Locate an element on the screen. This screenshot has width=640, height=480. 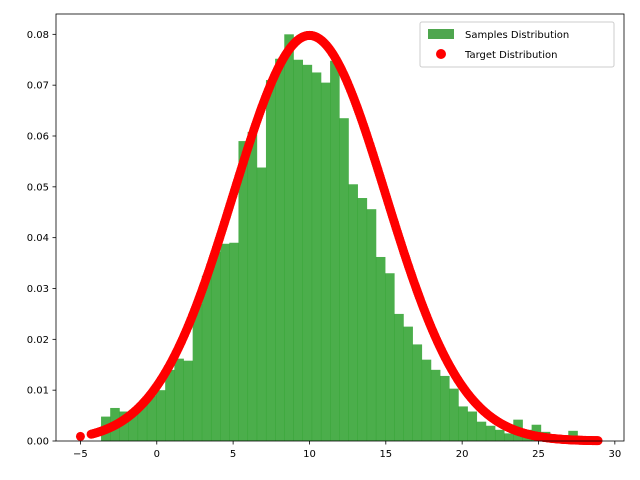
legend-swatch-samples is located at coordinates (441, 34).